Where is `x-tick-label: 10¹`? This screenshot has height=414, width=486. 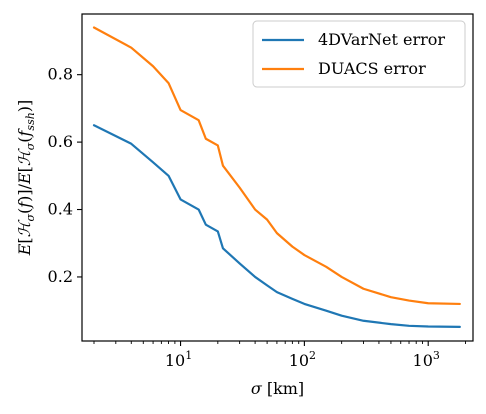 x-tick-label: 10¹ is located at coordinates (178, 359).